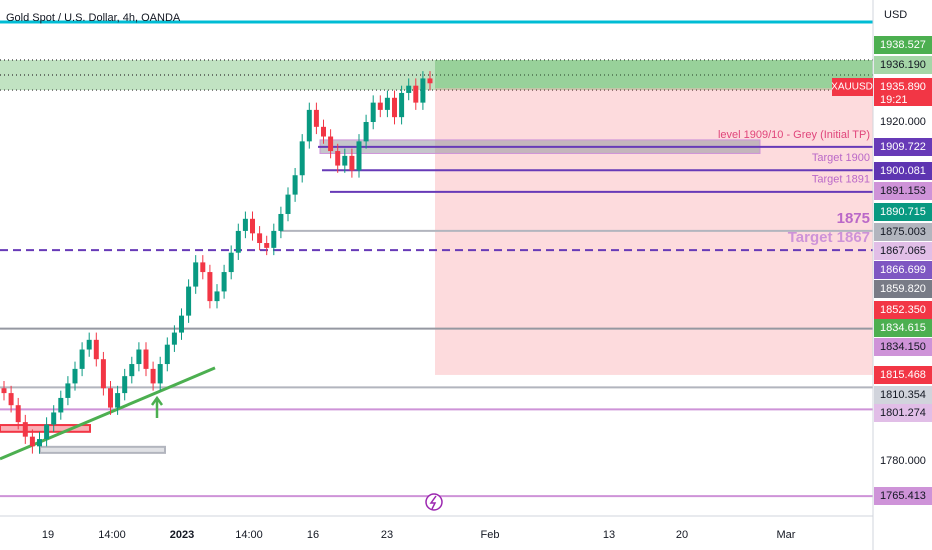 The width and height of the screenshot is (932, 550). I want to click on price-label-text: 1810.354, so click(903, 395).